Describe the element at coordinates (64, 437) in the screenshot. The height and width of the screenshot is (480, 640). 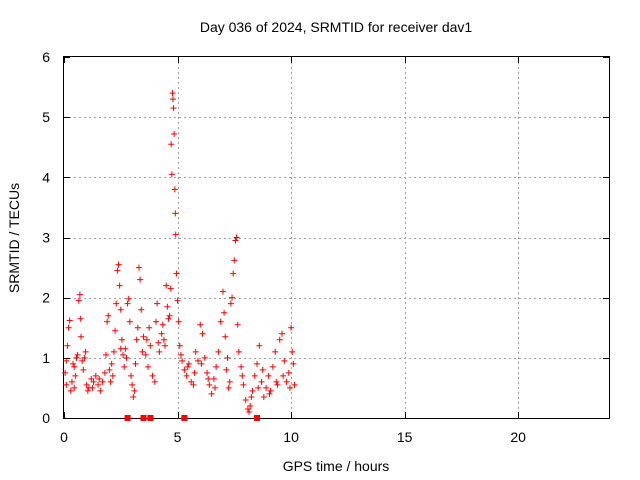
I see `x-tick-label: 0` at that location.